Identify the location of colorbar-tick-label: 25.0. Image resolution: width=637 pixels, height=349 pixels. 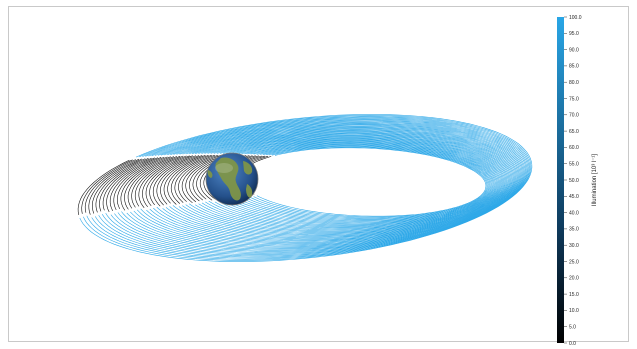
(574, 262).